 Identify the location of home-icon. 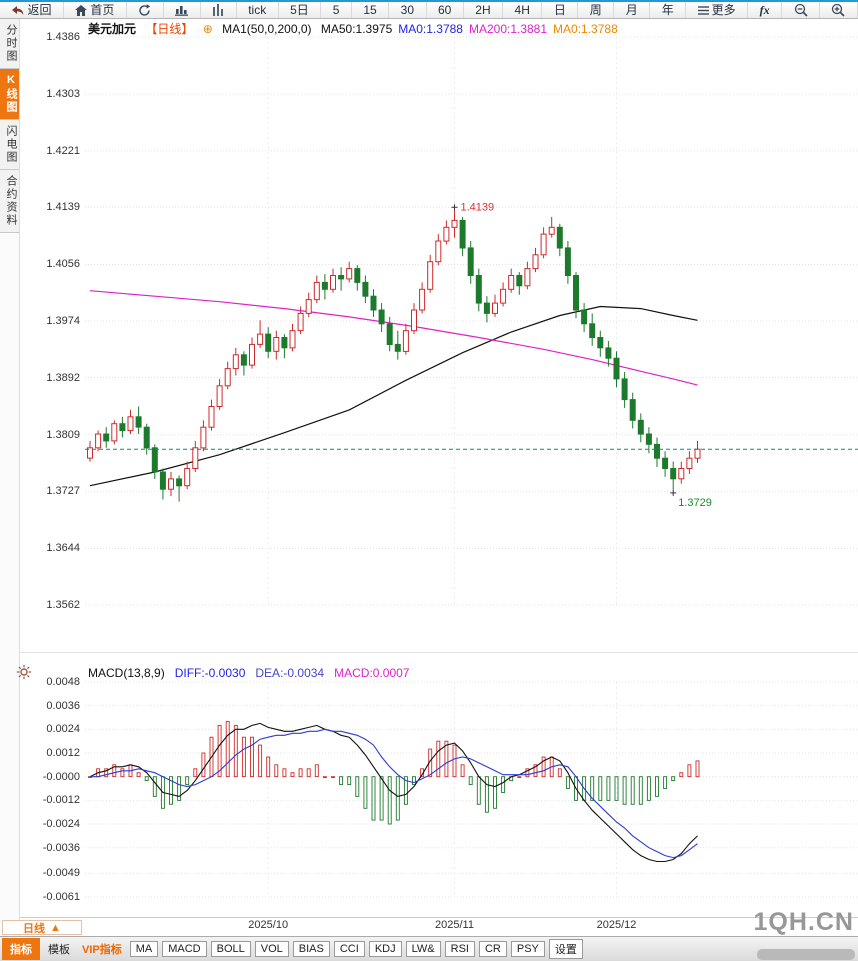
(81, 10).